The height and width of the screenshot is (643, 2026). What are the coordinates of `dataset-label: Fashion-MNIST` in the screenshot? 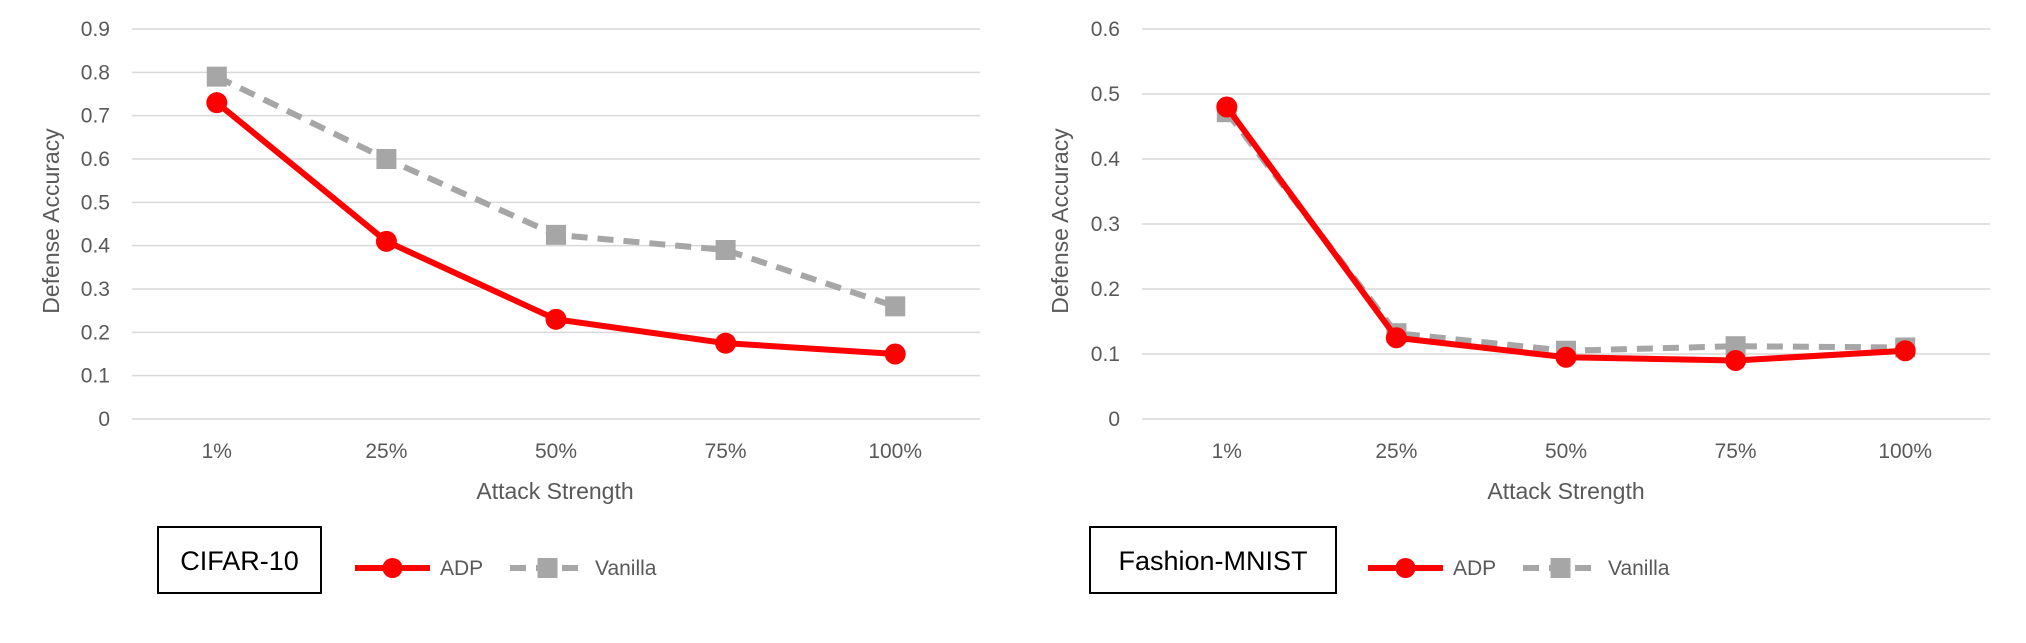 It's located at (1212, 561).